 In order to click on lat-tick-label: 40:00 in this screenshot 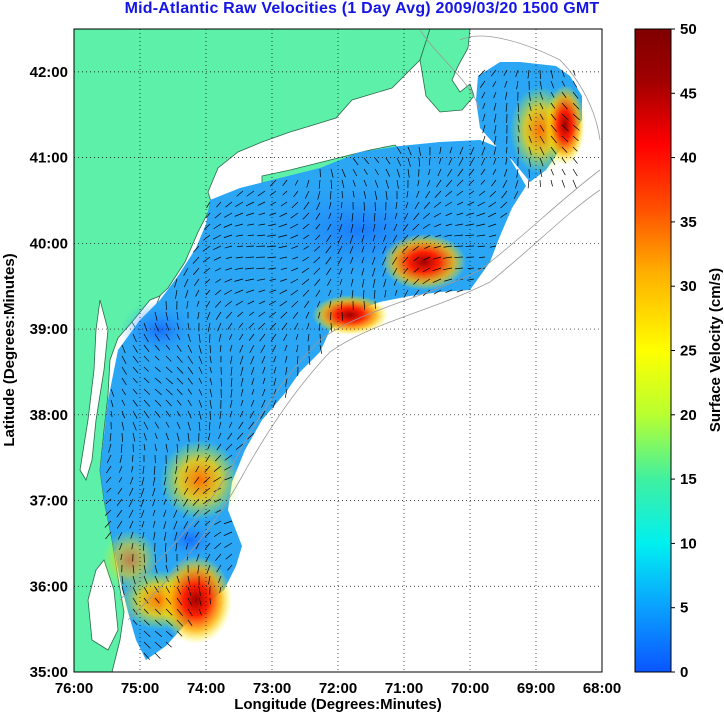, I will do `click(49, 243)`.